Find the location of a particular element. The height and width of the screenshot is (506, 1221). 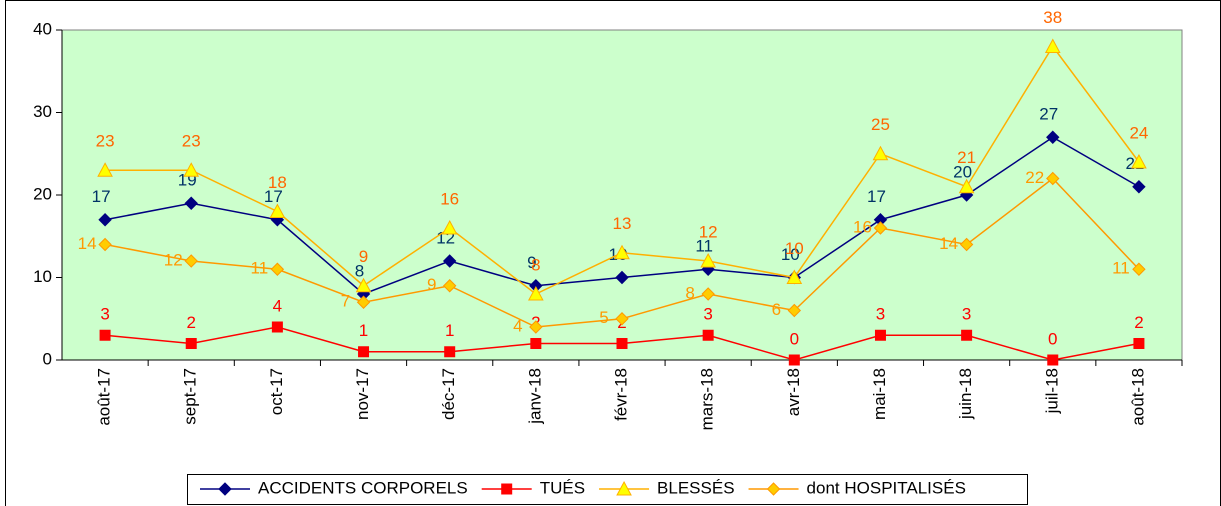

data-label: 2 is located at coordinates (190, 322).